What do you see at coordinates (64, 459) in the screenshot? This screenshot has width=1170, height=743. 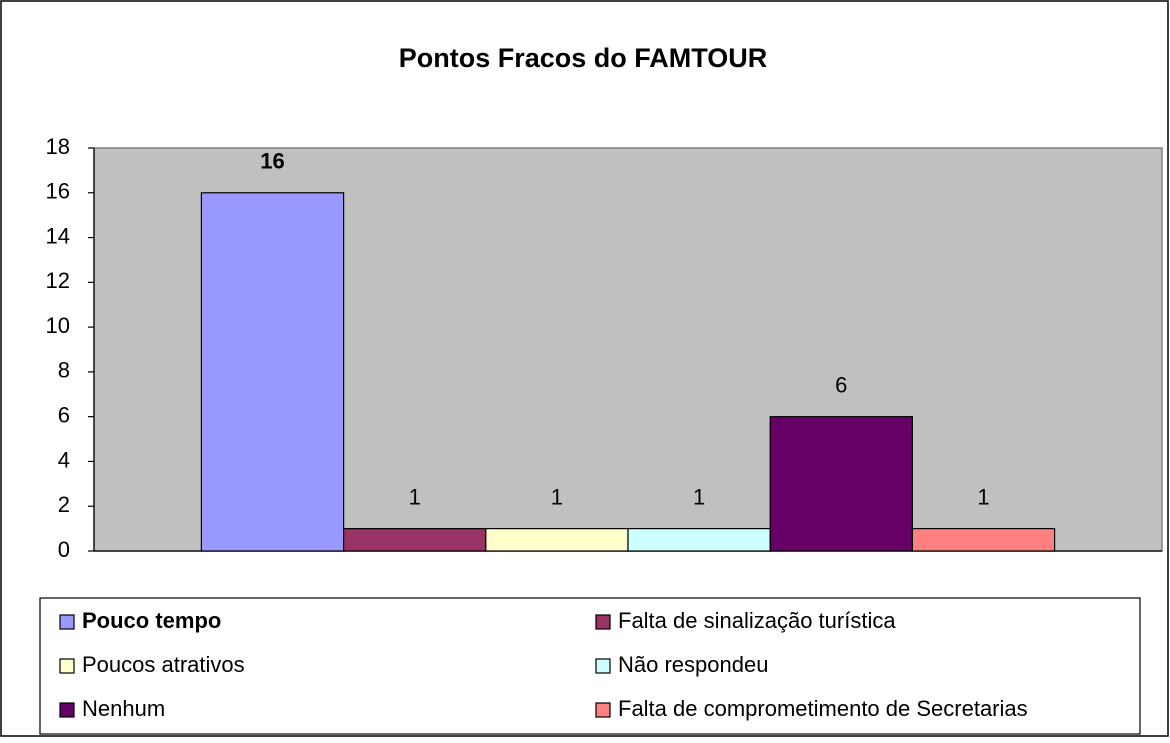 I see `y-tick-label: 4` at bounding box center [64, 459].